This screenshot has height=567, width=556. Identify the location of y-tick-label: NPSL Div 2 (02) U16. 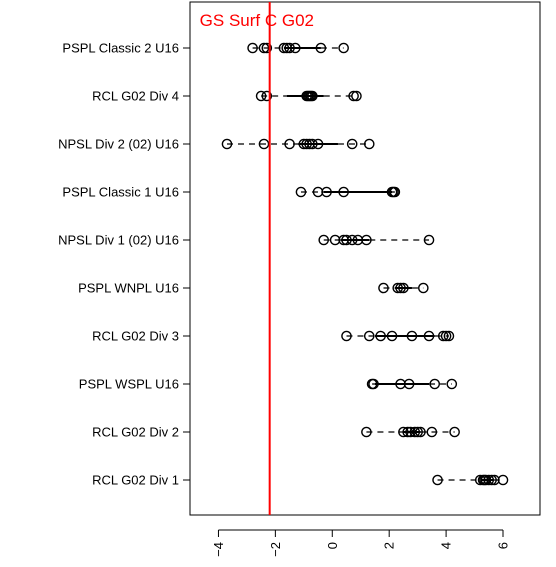
(118, 144).